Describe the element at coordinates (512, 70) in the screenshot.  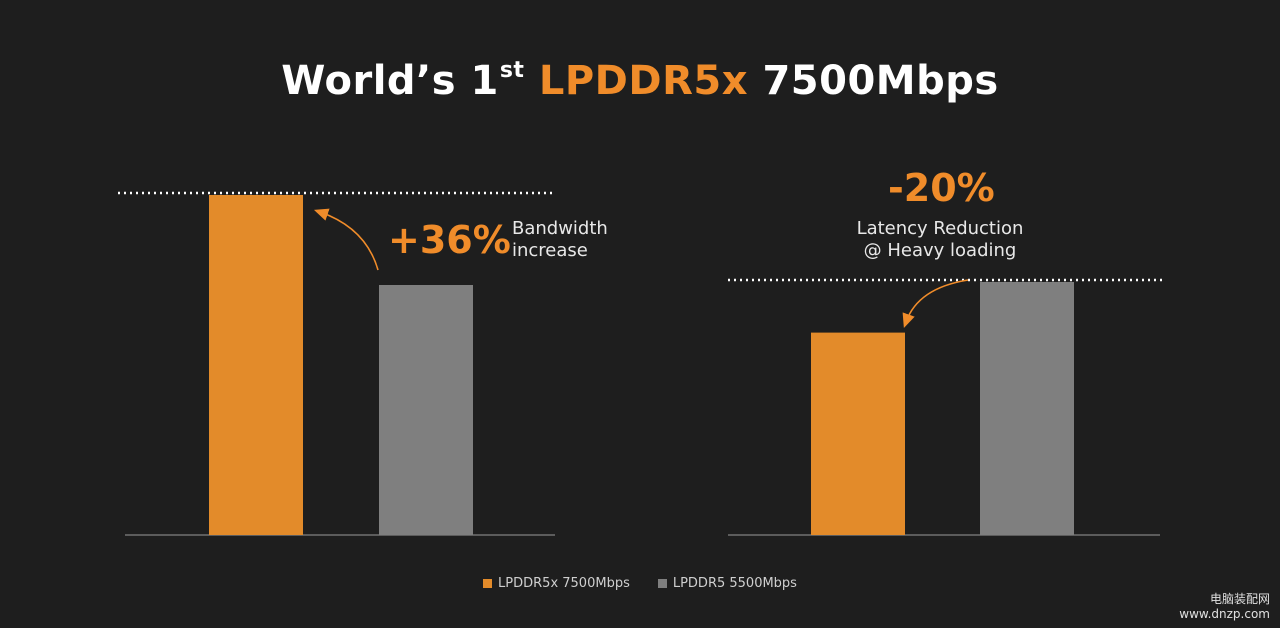
I see `title-superscript: st` at that location.